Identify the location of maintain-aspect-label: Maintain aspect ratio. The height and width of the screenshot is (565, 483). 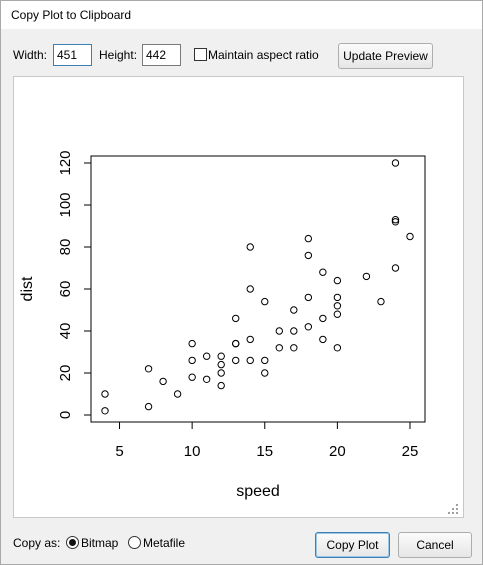
(263, 55).